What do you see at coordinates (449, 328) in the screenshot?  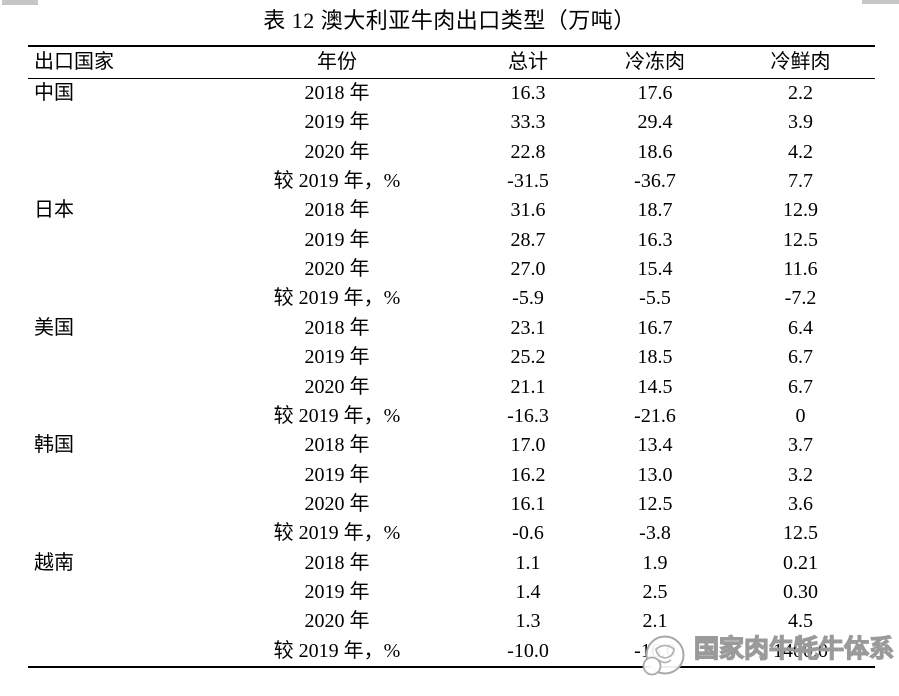 I see `table-row: 美国 2018 年 23.1 16.7 6.4` at bounding box center [449, 328].